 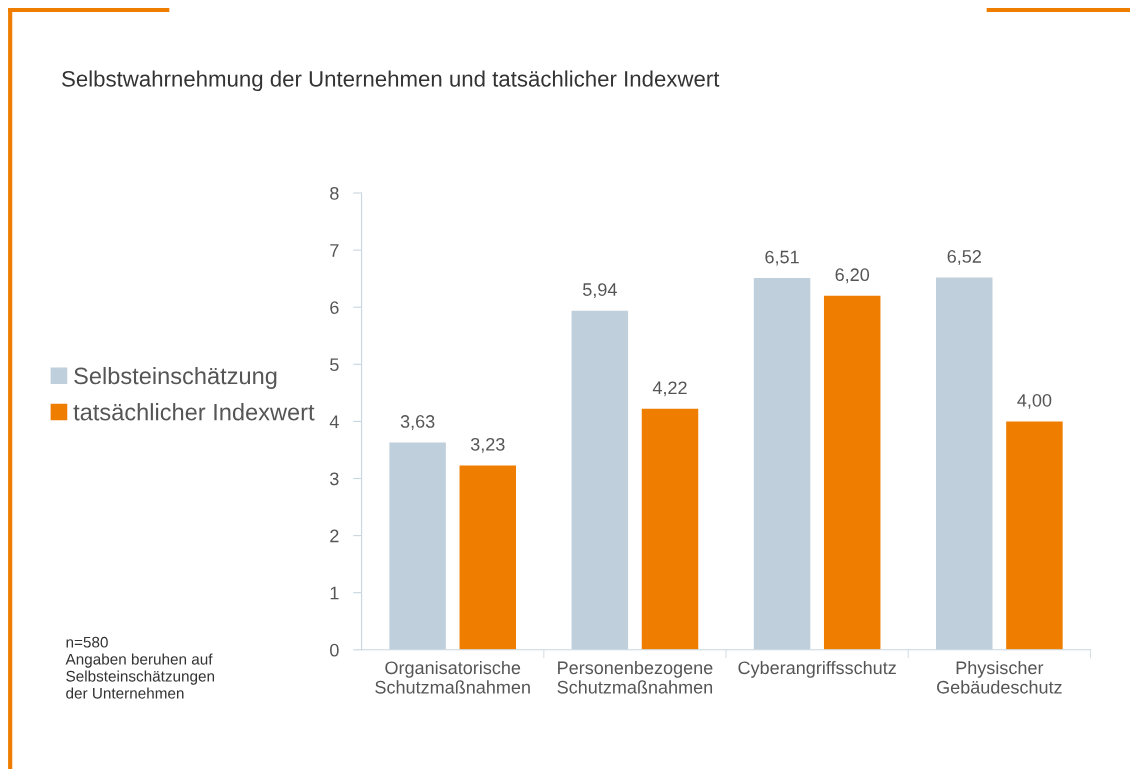 What do you see at coordinates (1034, 401) in the screenshot?
I see `data-label: 4,00` at bounding box center [1034, 401].